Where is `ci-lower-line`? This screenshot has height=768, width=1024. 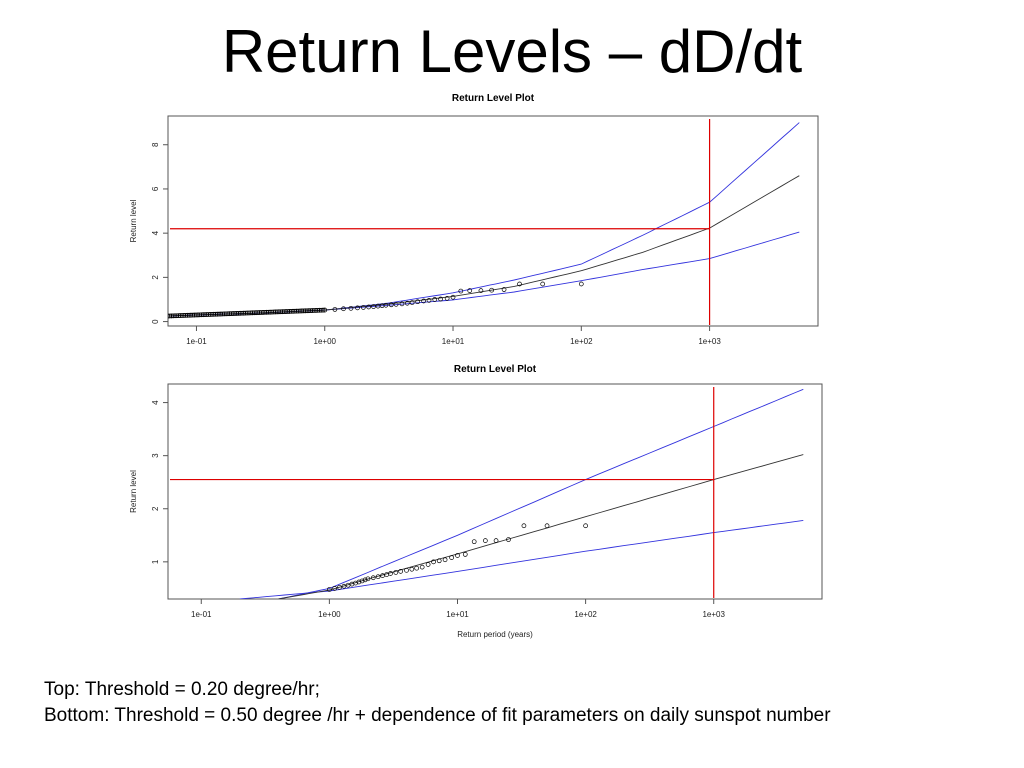 ci-lower-line is located at coordinates (521, 559).